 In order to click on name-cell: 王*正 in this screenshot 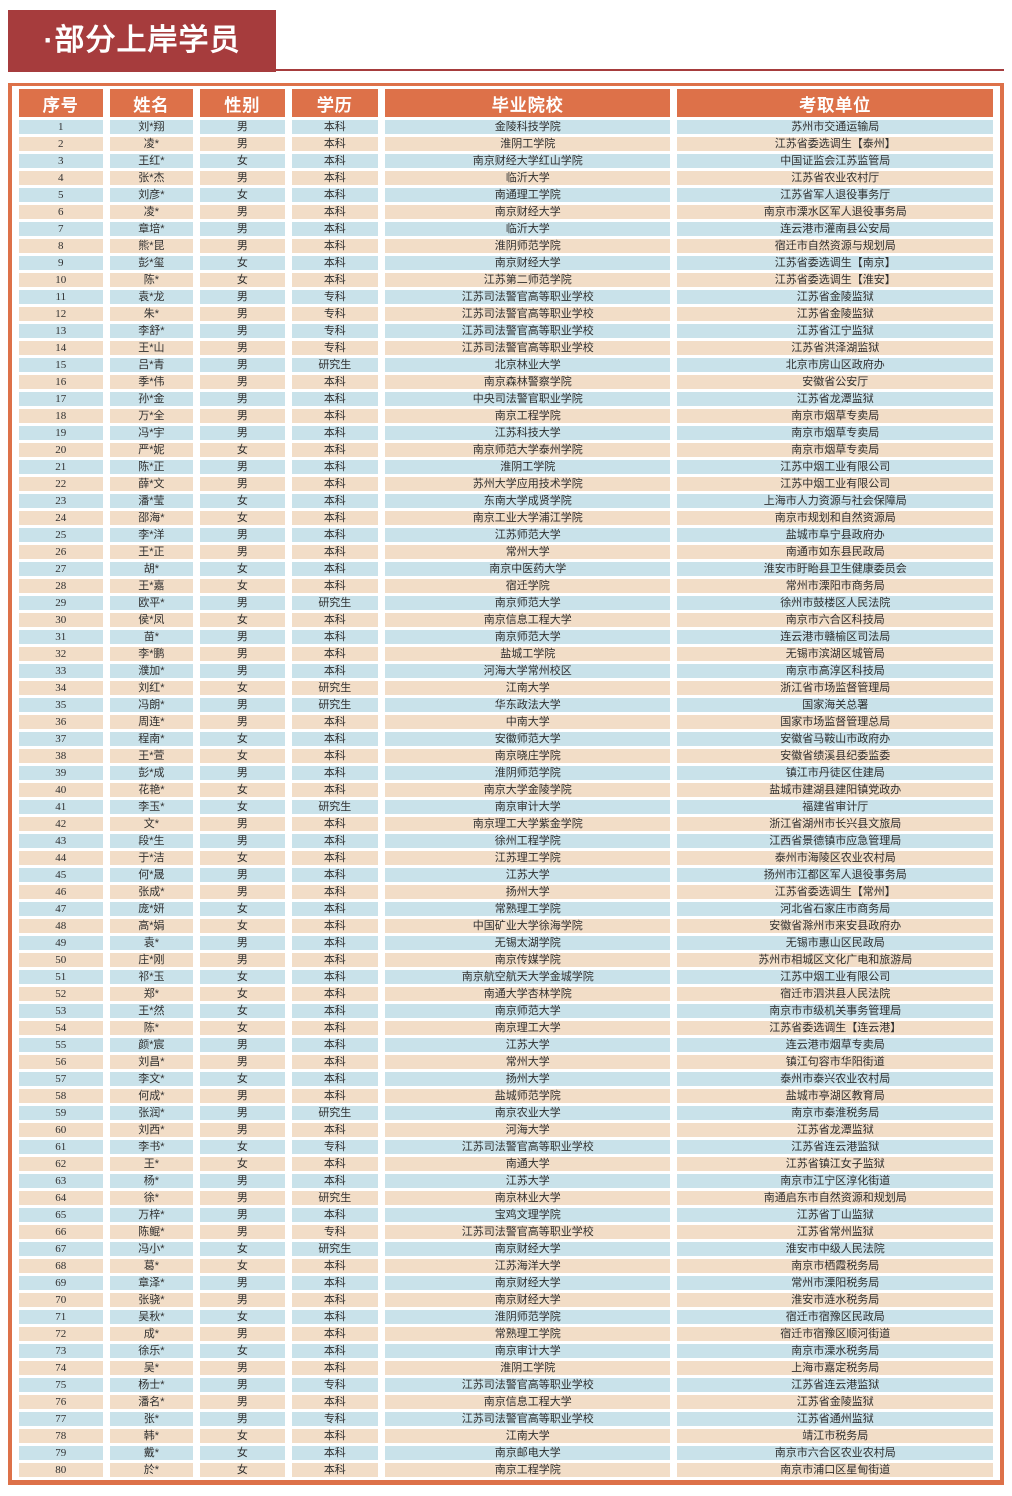, I will do `click(151, 552)`.